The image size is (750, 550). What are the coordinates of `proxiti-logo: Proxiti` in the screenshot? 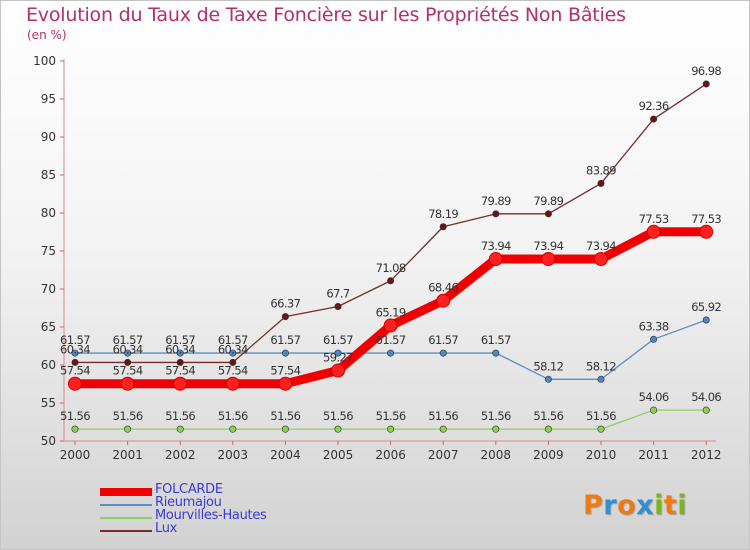 It's located at (635, 505).